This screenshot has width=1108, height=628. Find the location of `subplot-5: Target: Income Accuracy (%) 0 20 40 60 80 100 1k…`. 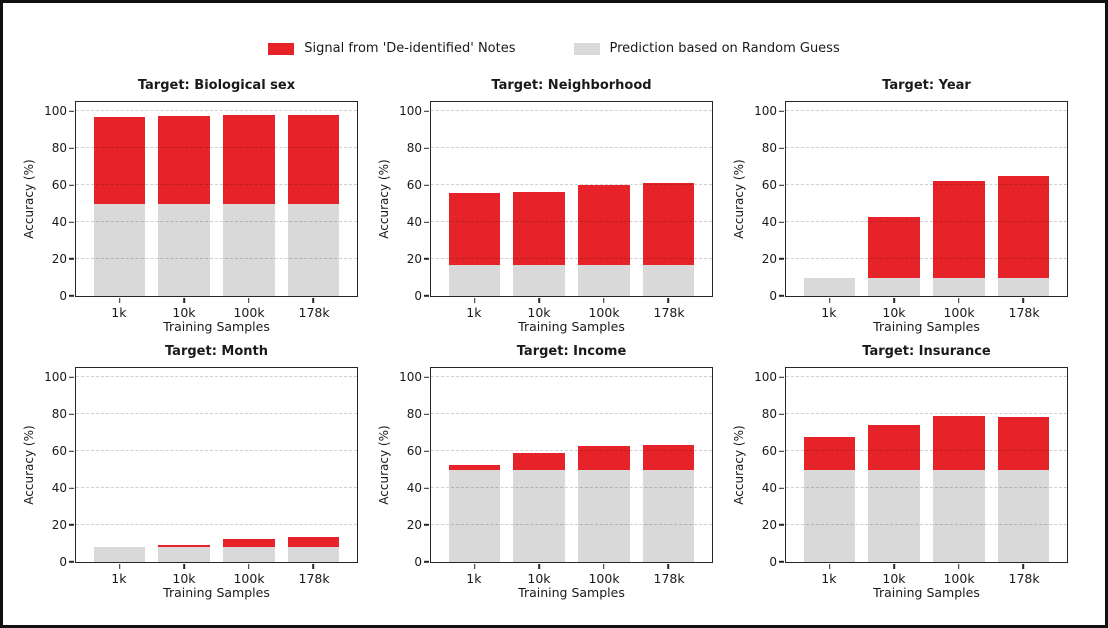

subplot-5: Target: Income Accuracy (%) 0 20 40 60 80 100 1k… is located at coordinates (544, 472).